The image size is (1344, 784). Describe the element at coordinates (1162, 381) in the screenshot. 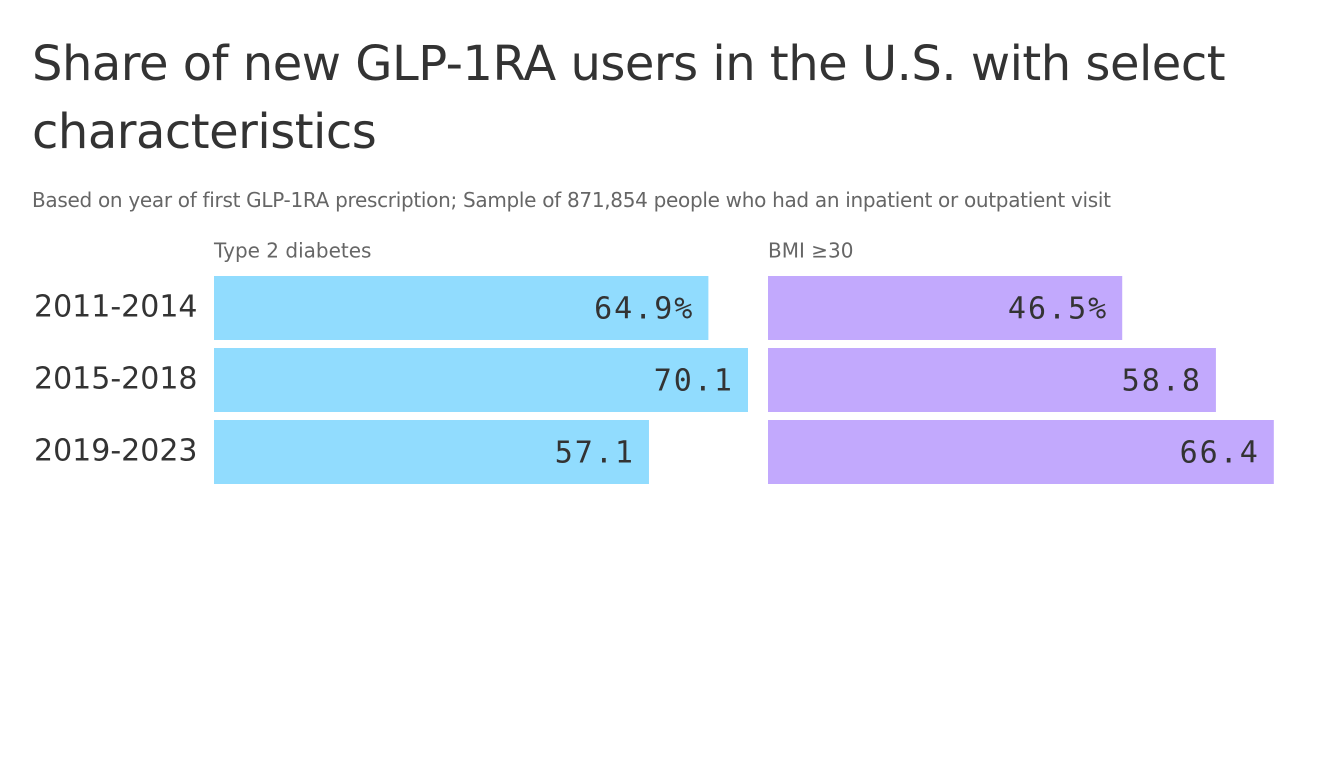

I see `value-label: 58.8` at that location.